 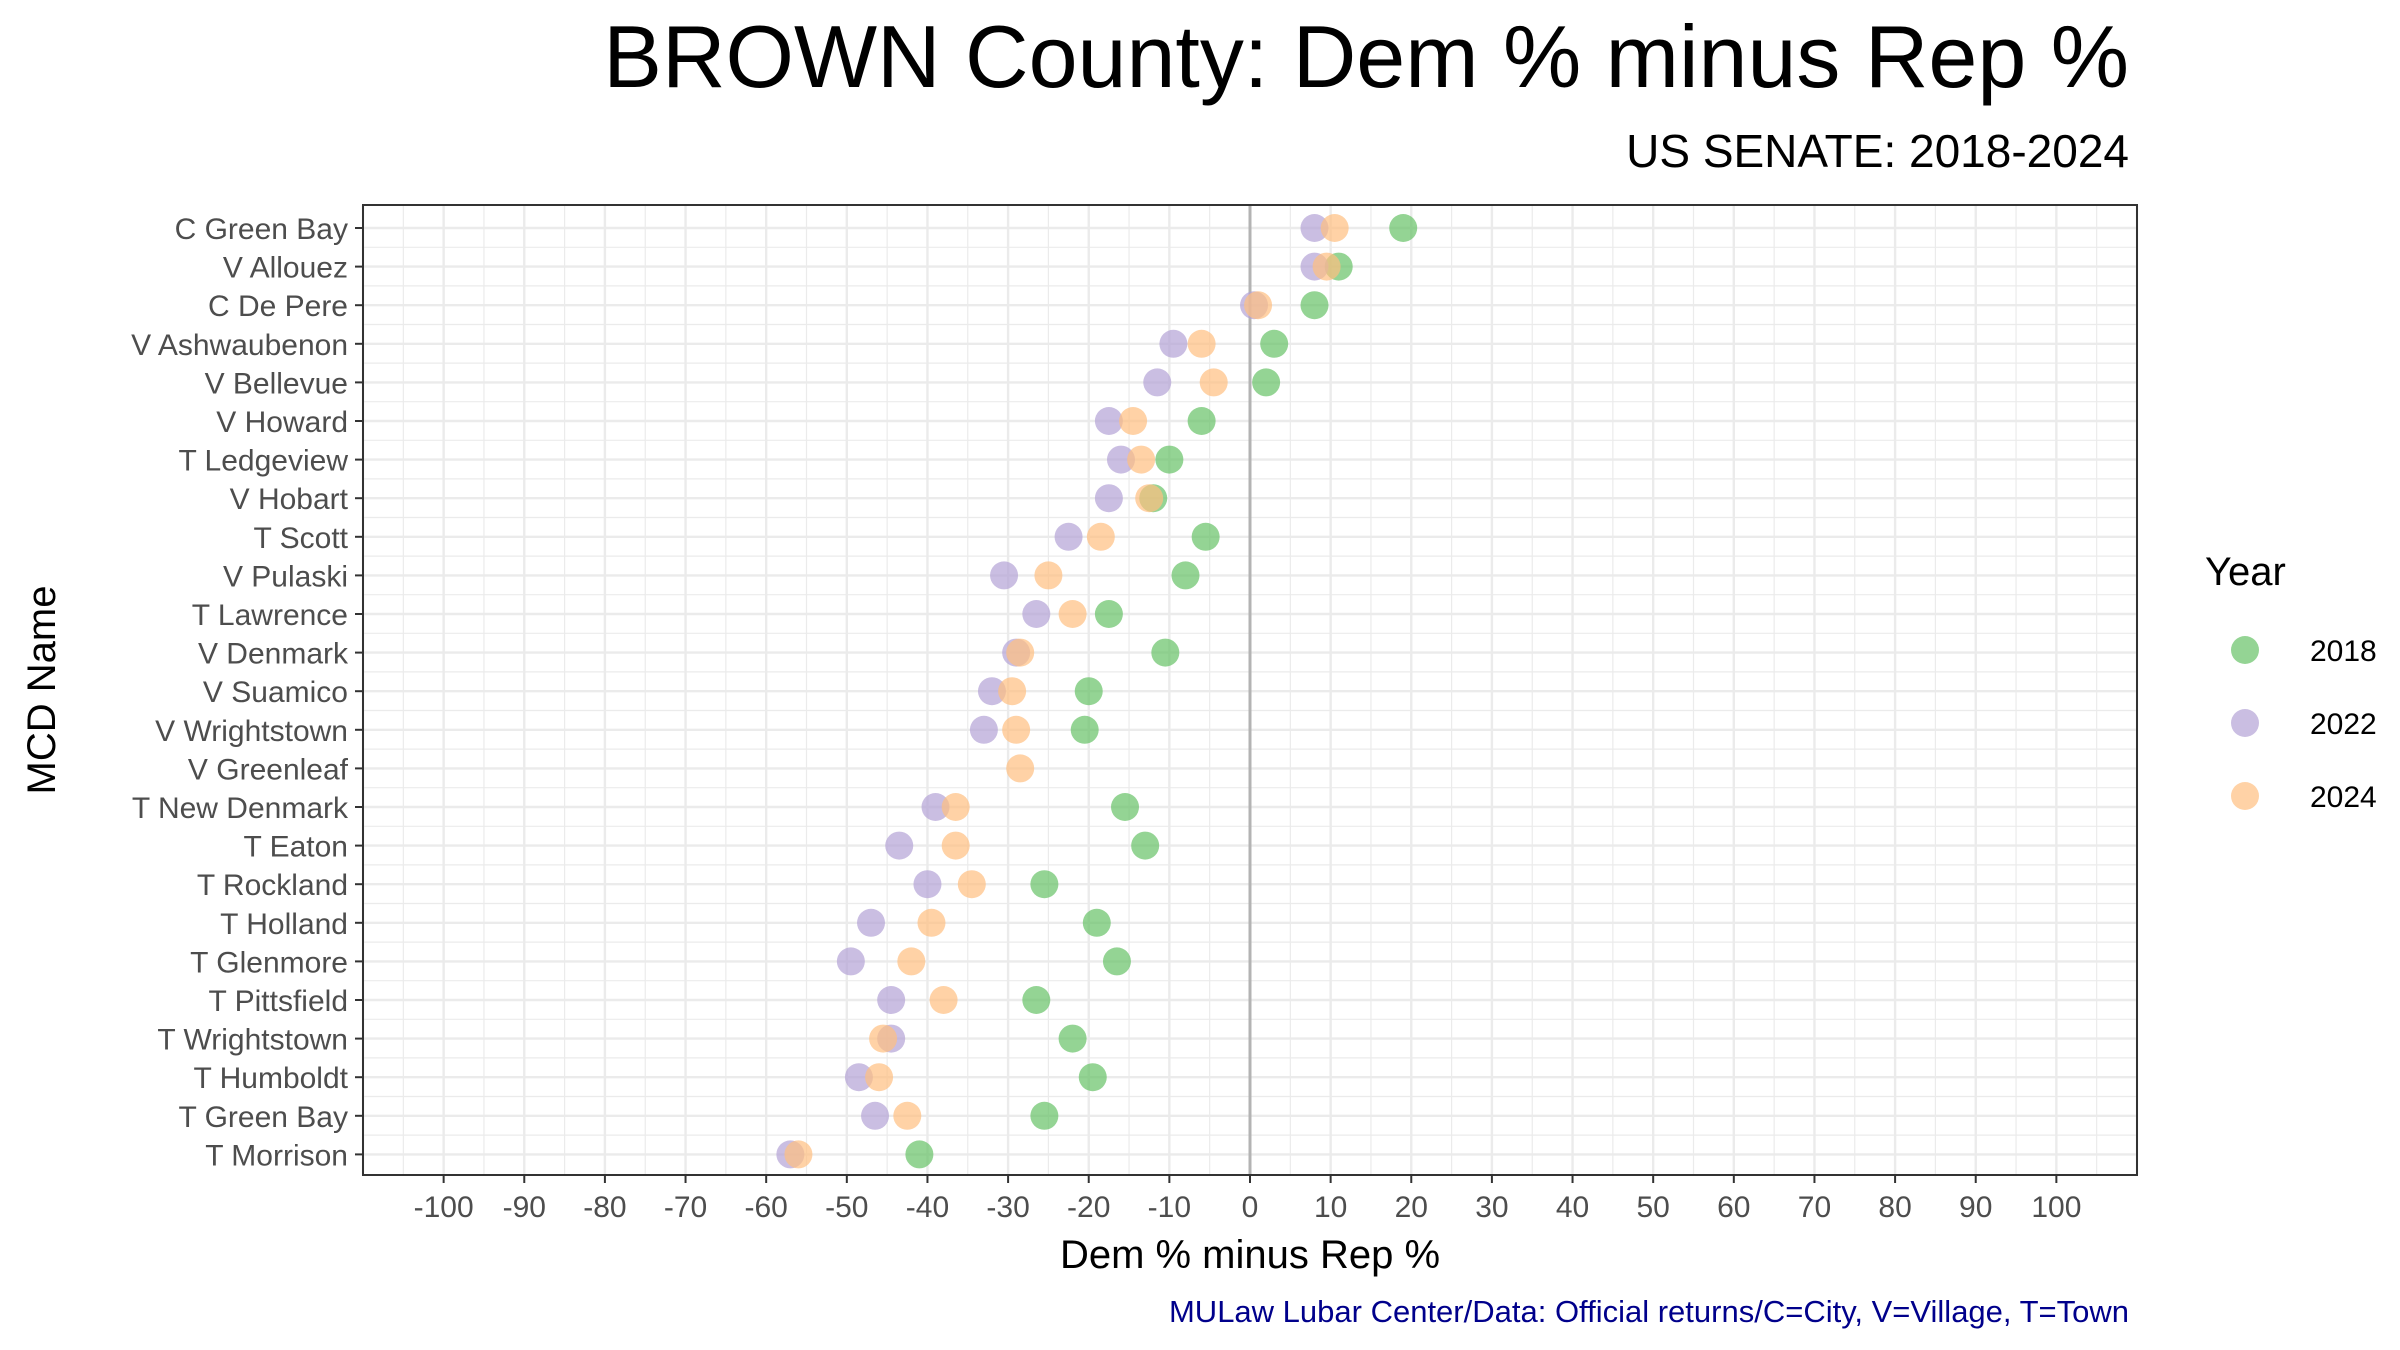 What do you see at coordinates (1250, 1255) in the screenshot?
I see `x-axis-title: Dem % minus Rep %` at bounding box center [1250, 1255].